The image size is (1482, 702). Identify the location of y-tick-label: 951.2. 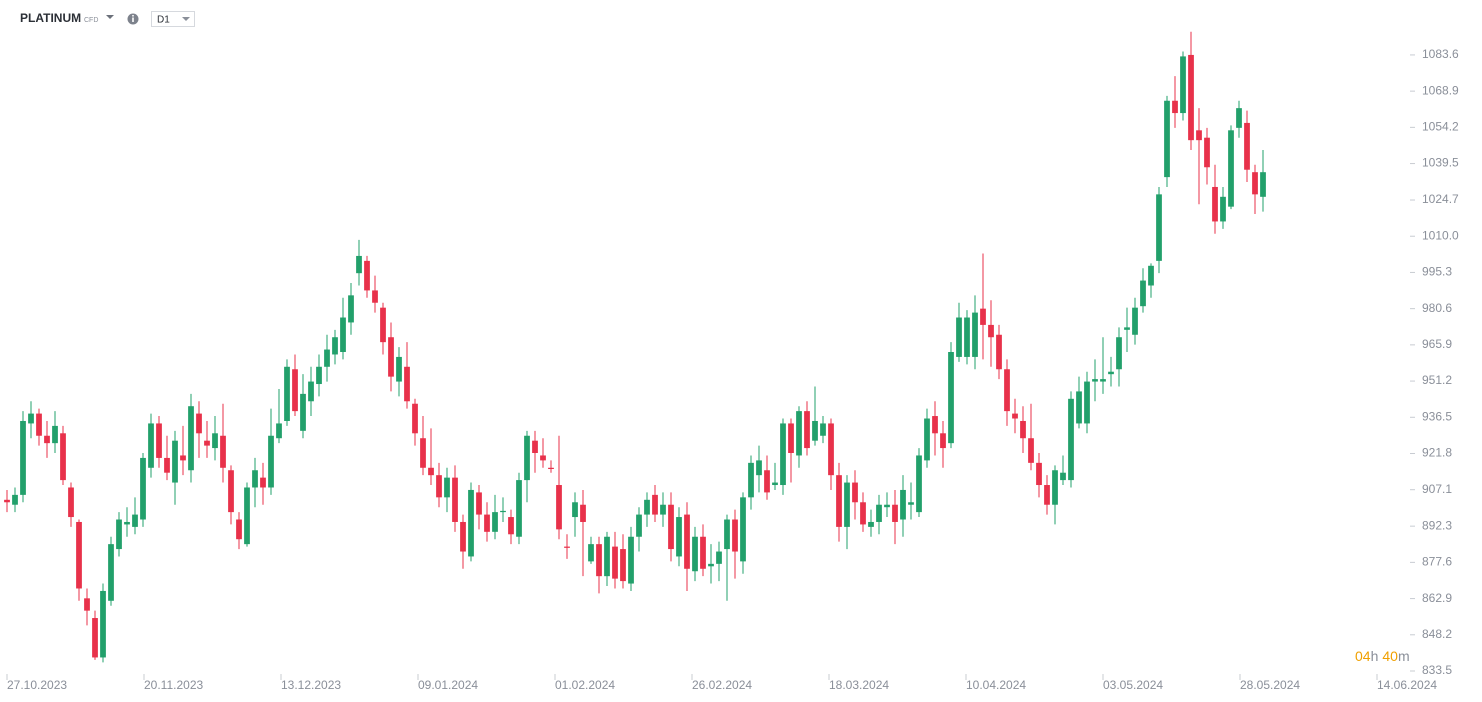
(1437, 380).